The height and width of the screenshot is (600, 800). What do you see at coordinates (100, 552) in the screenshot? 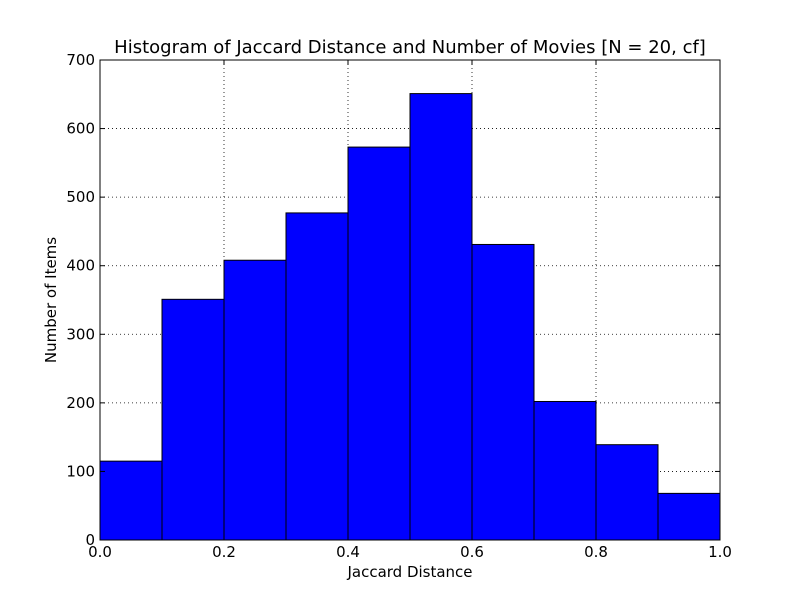
I see `x-tick-label: 0.0` at bounding box center [100, 552].